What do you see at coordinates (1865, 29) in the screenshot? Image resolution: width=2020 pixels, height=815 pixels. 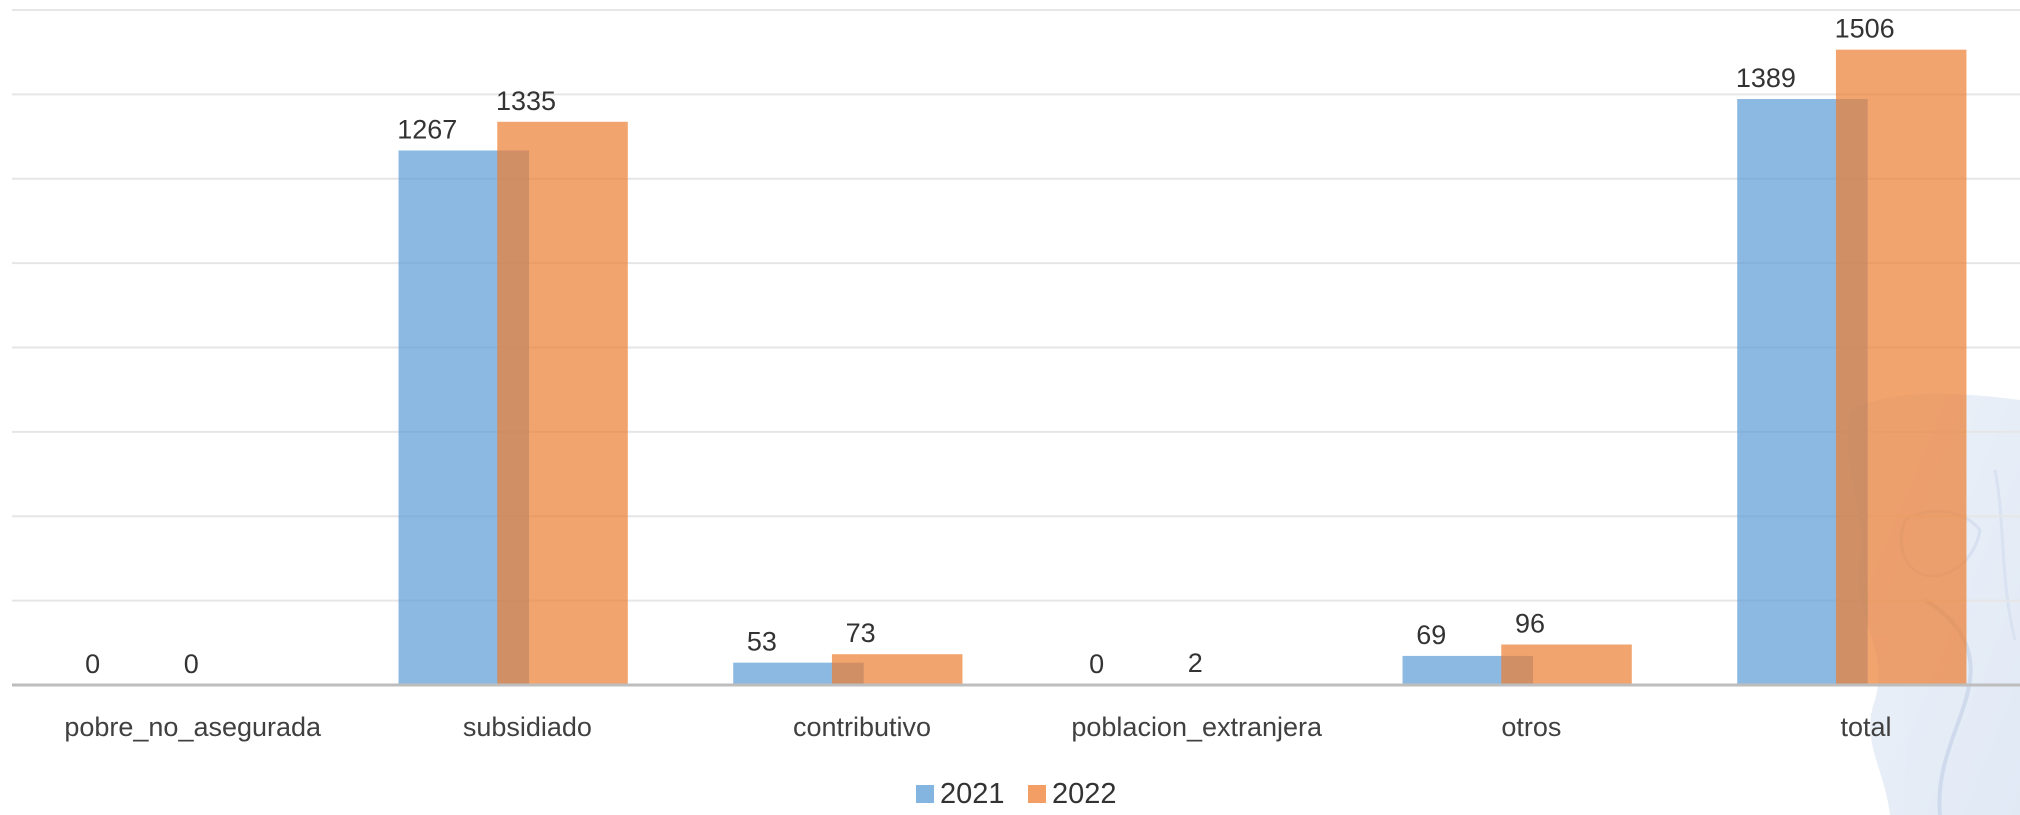 I see `data-label-2022-total: 1506` at bounding box center [1865, 29].